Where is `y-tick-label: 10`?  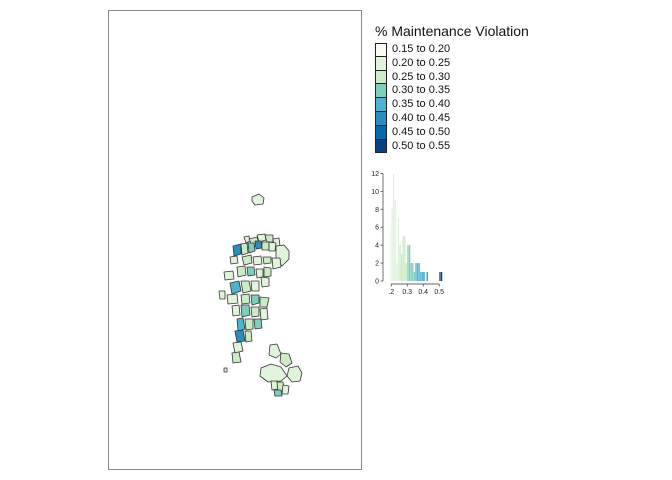 y-tick-label: 10 is located at coordinates (375, 192).